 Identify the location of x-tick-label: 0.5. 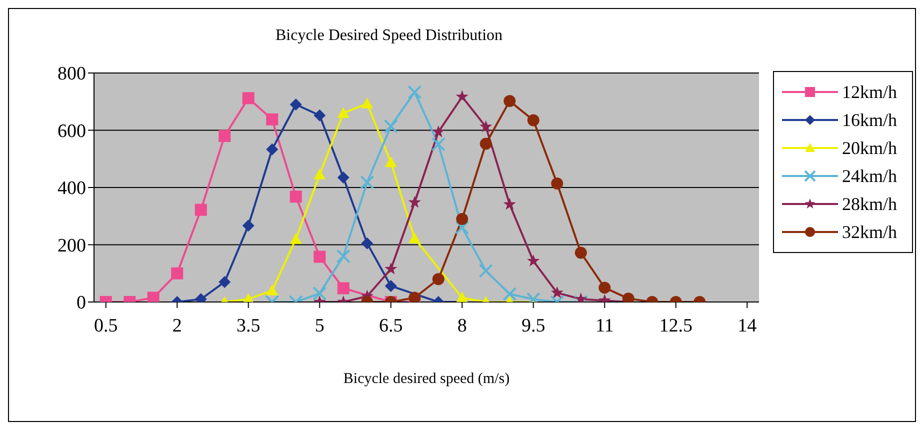
(106, 325).